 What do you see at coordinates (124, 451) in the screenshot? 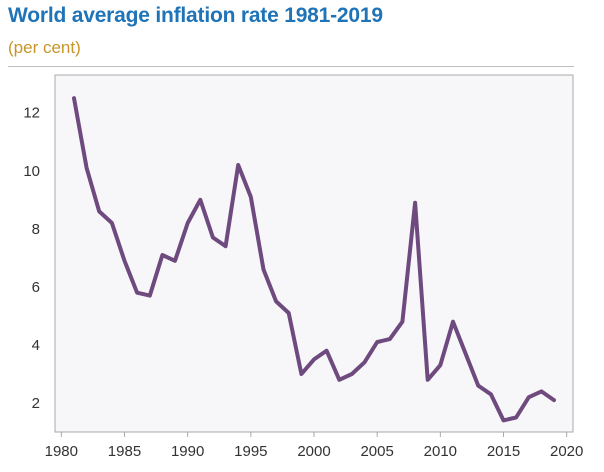
I see `x-tick-label: 1985` at bounding box center [124, 451].